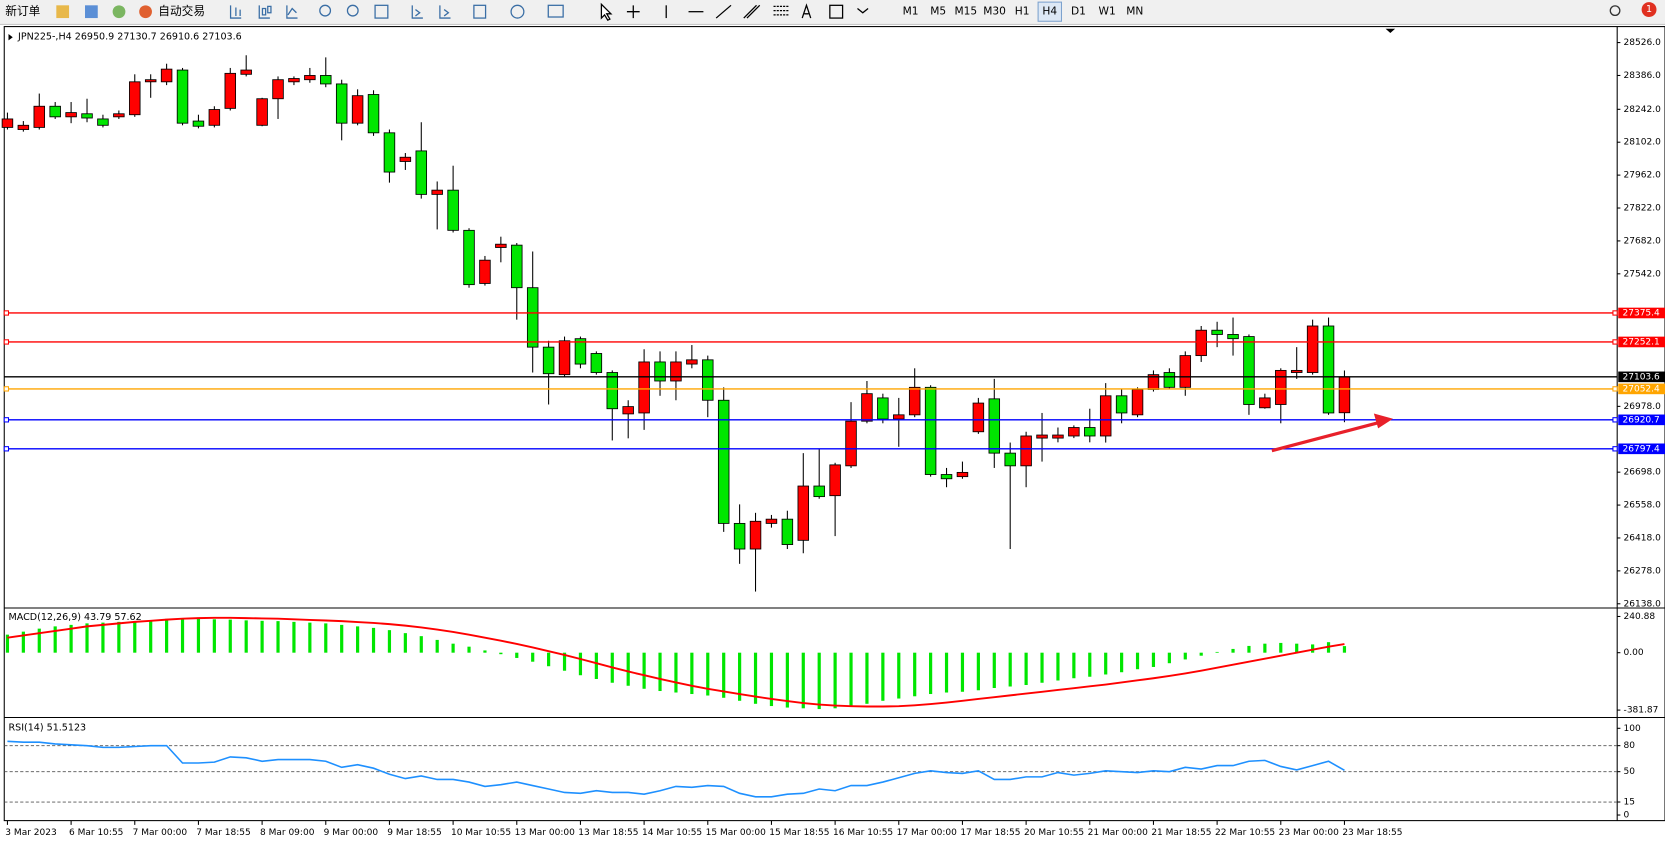  What do you see at coordinates (752, 11) in the screenshot?
I see `icon-channel` at bounding box center [752, 11].